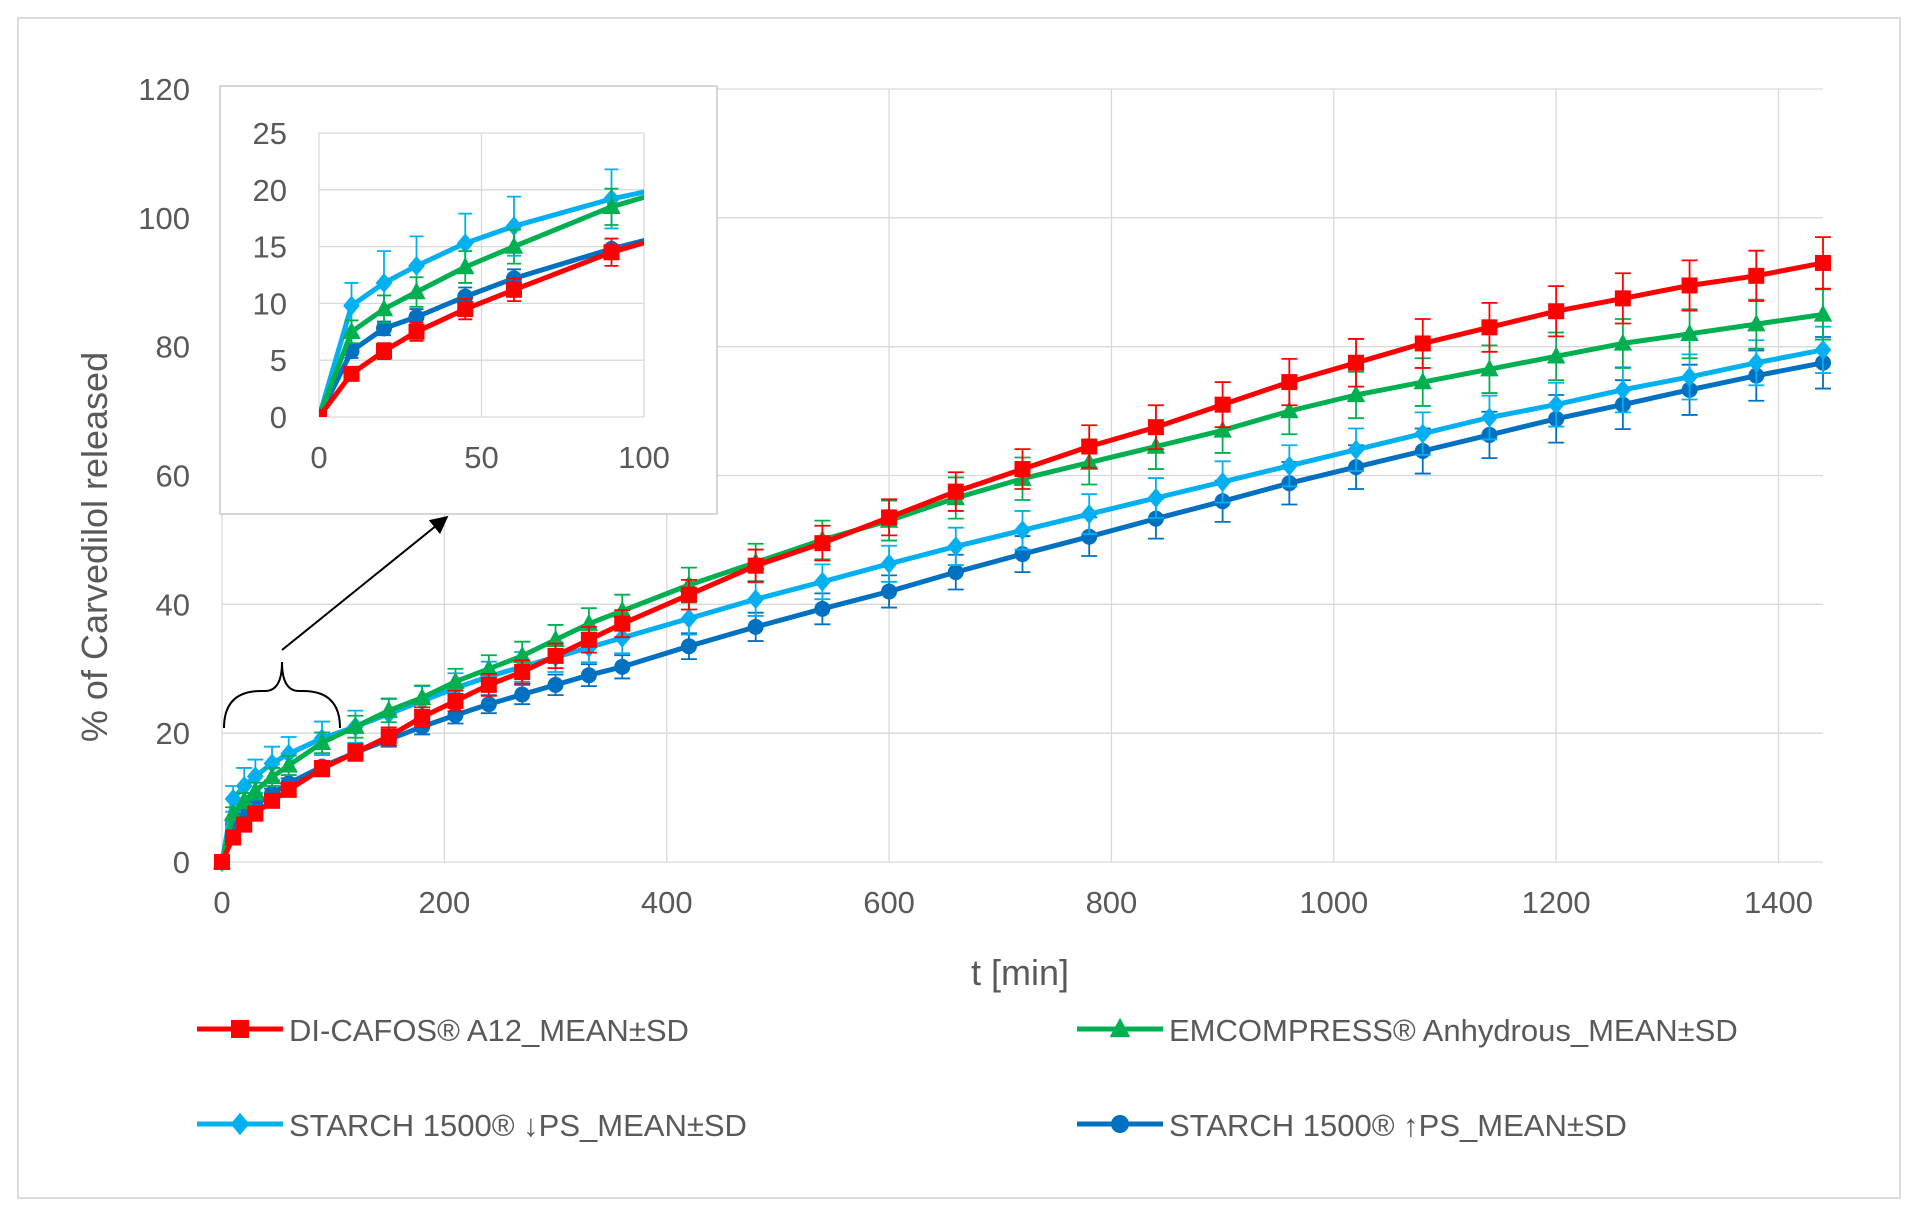 This screenshot has height=1229, width=1919. I want to click on x-tick-label: 400, so click(667, 902).